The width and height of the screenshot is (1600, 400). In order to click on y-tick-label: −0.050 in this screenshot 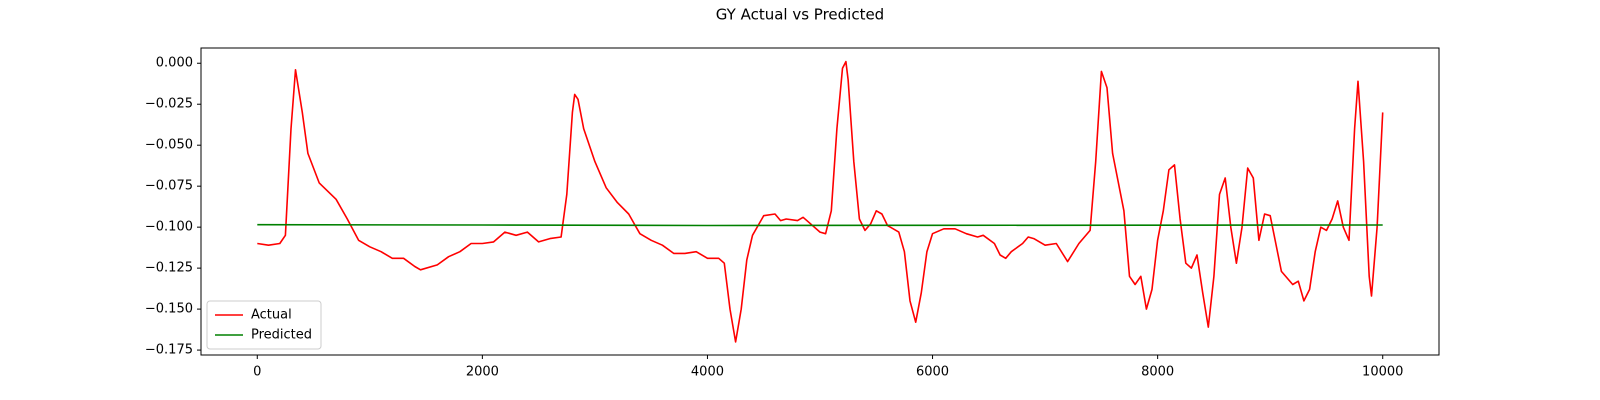, I will do `click(169, 145)`.